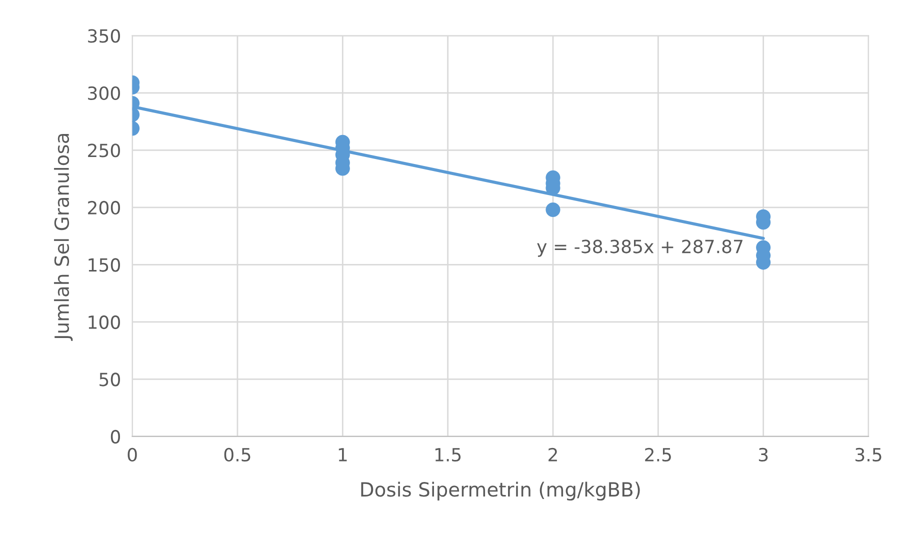 This screenshot has height=549, width=900. I want to click on y-tick-label: 250, so click(104, 151).